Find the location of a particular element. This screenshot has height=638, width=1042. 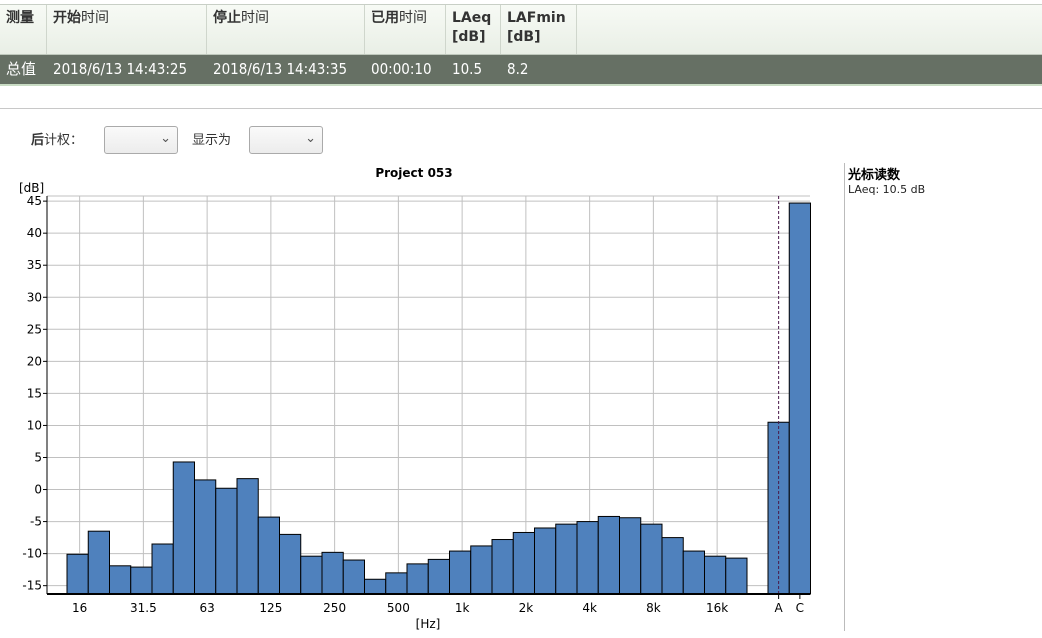

y-tick-label: -15 is located at coordinates (32, 586).